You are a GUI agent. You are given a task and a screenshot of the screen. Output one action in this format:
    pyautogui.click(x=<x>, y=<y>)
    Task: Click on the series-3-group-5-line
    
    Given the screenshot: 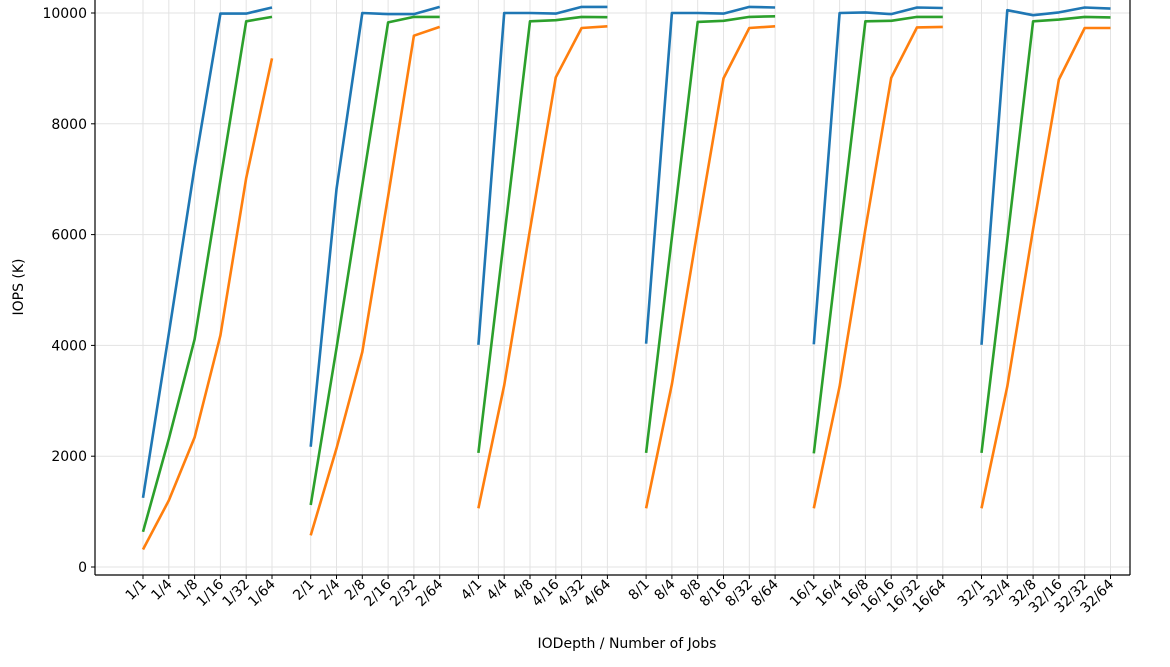 What is the action you would take?
    pyautogui.click(x=877, y=234)
    